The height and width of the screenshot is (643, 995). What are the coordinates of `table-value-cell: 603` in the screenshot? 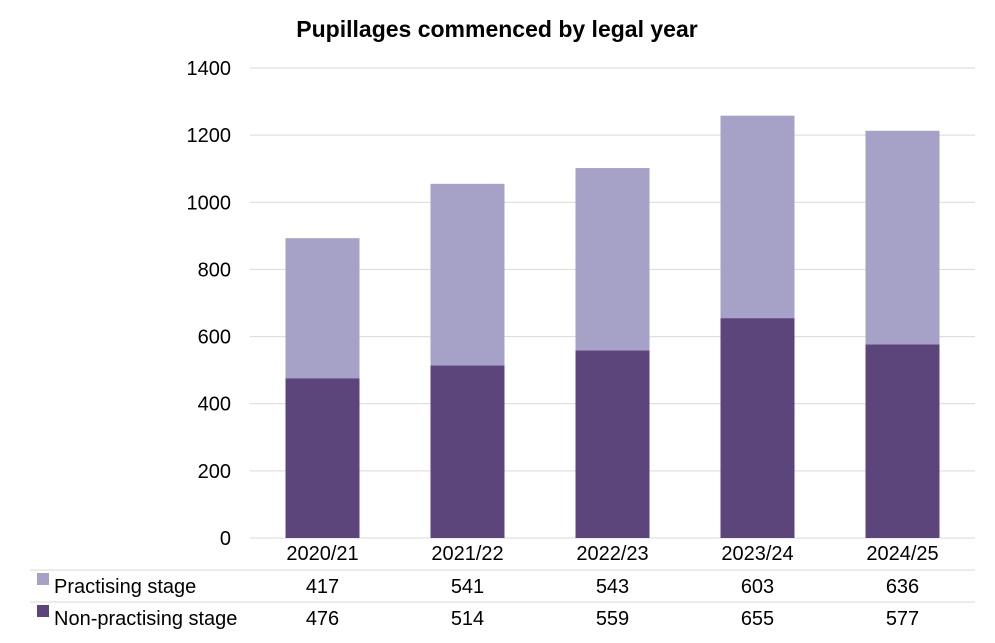 It's located at (757, 587).